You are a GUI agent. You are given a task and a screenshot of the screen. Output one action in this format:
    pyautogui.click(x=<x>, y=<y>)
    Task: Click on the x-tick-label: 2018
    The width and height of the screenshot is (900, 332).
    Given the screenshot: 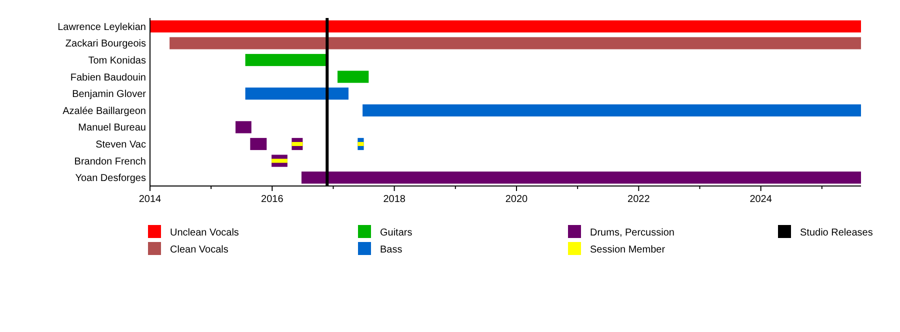 What is the action you would take?
    pyautogui.click(x=394, y=199)
    